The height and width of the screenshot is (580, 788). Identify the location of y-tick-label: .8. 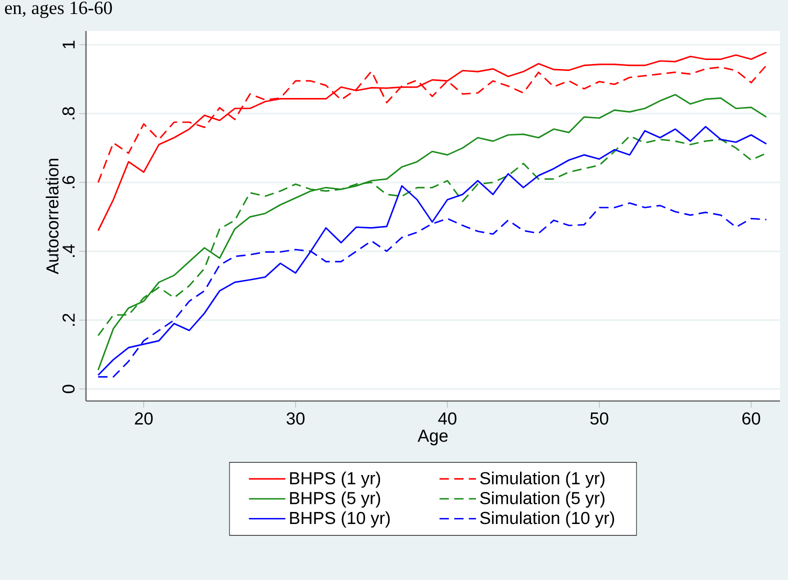
(68, 113).